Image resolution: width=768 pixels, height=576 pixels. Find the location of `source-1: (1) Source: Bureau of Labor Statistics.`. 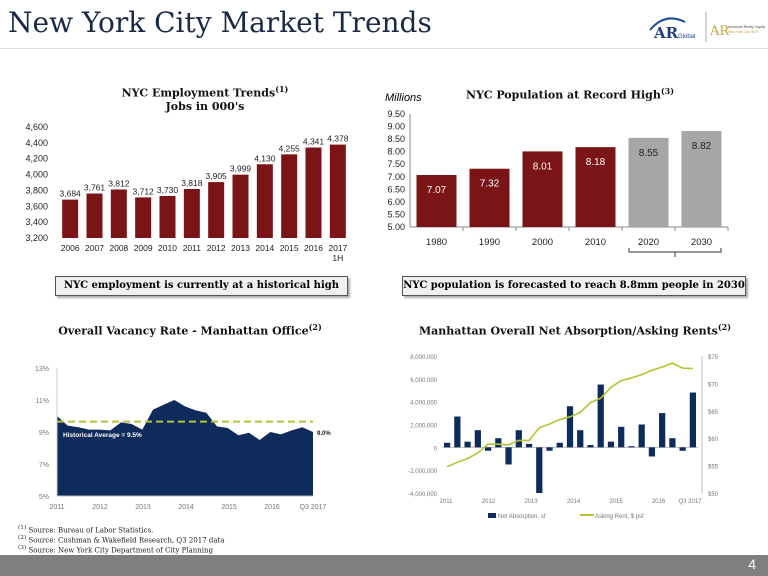

source-1: (1) Source: Bureau of Labor Statistics. is located at coordinates (85, 529).